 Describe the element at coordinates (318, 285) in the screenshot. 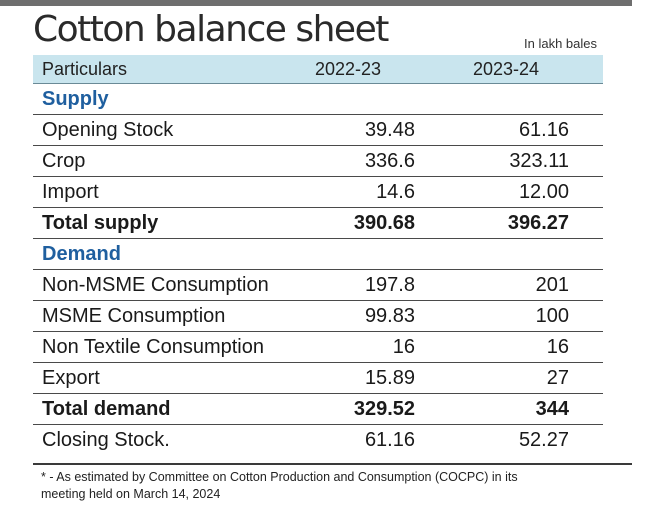

I see `table-row: Non-MSME Consumption 197.8 201` at that location.